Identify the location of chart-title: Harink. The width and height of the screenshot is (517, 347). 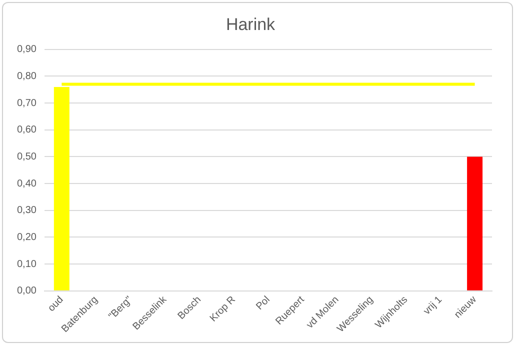
(251, 24).